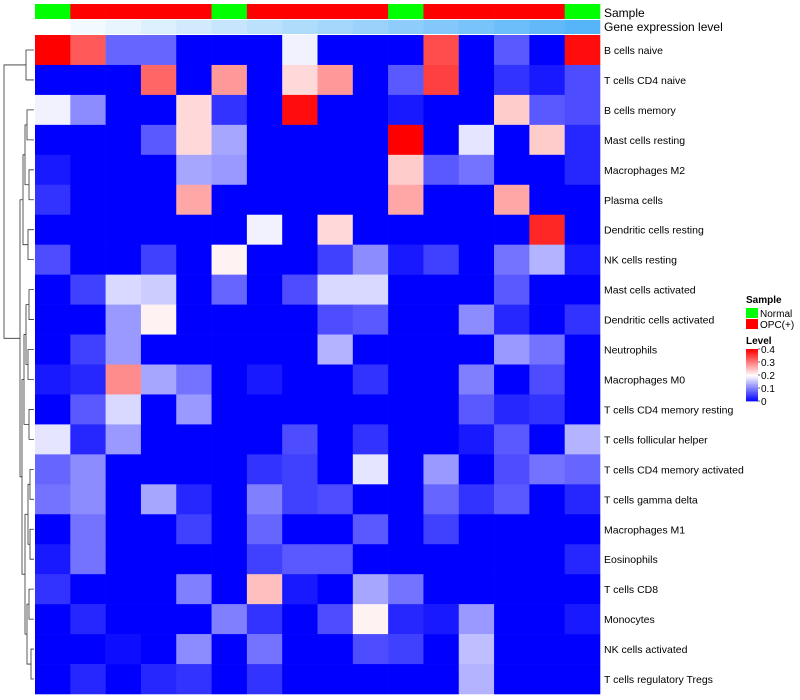 The image size is (800, 700). What do you see at coordinates (630, 351) in the screenshot?
I see `row-label: Neutrophils` at bounding box center [630, 351].